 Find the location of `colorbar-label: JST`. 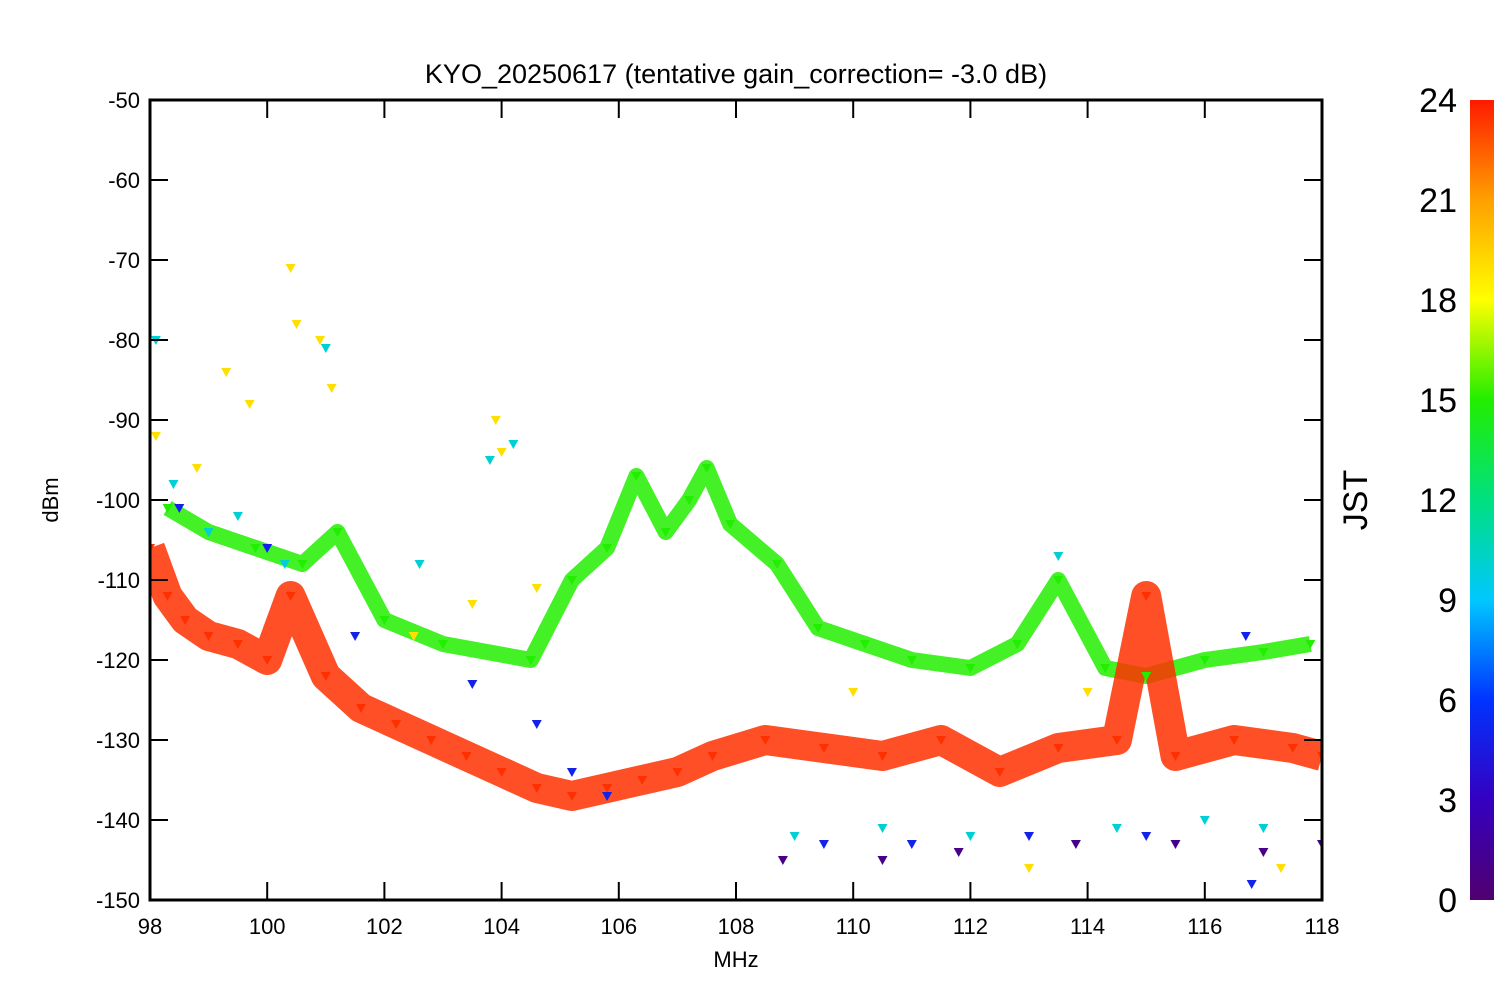

colorbar-label: JST is located at coordinates (1356, 500).